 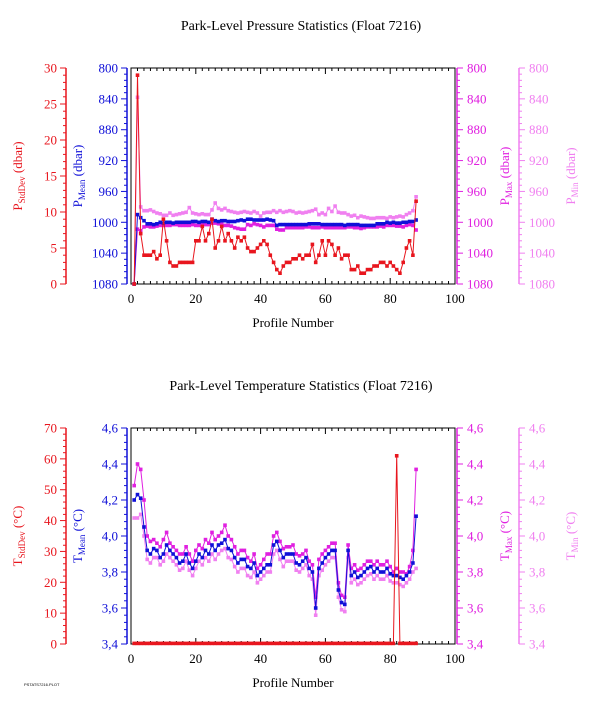 What do you see at coordinates (195, 658) in the screenshot?
I see `x-tick-label: 20` at bounding box center [195, 658].